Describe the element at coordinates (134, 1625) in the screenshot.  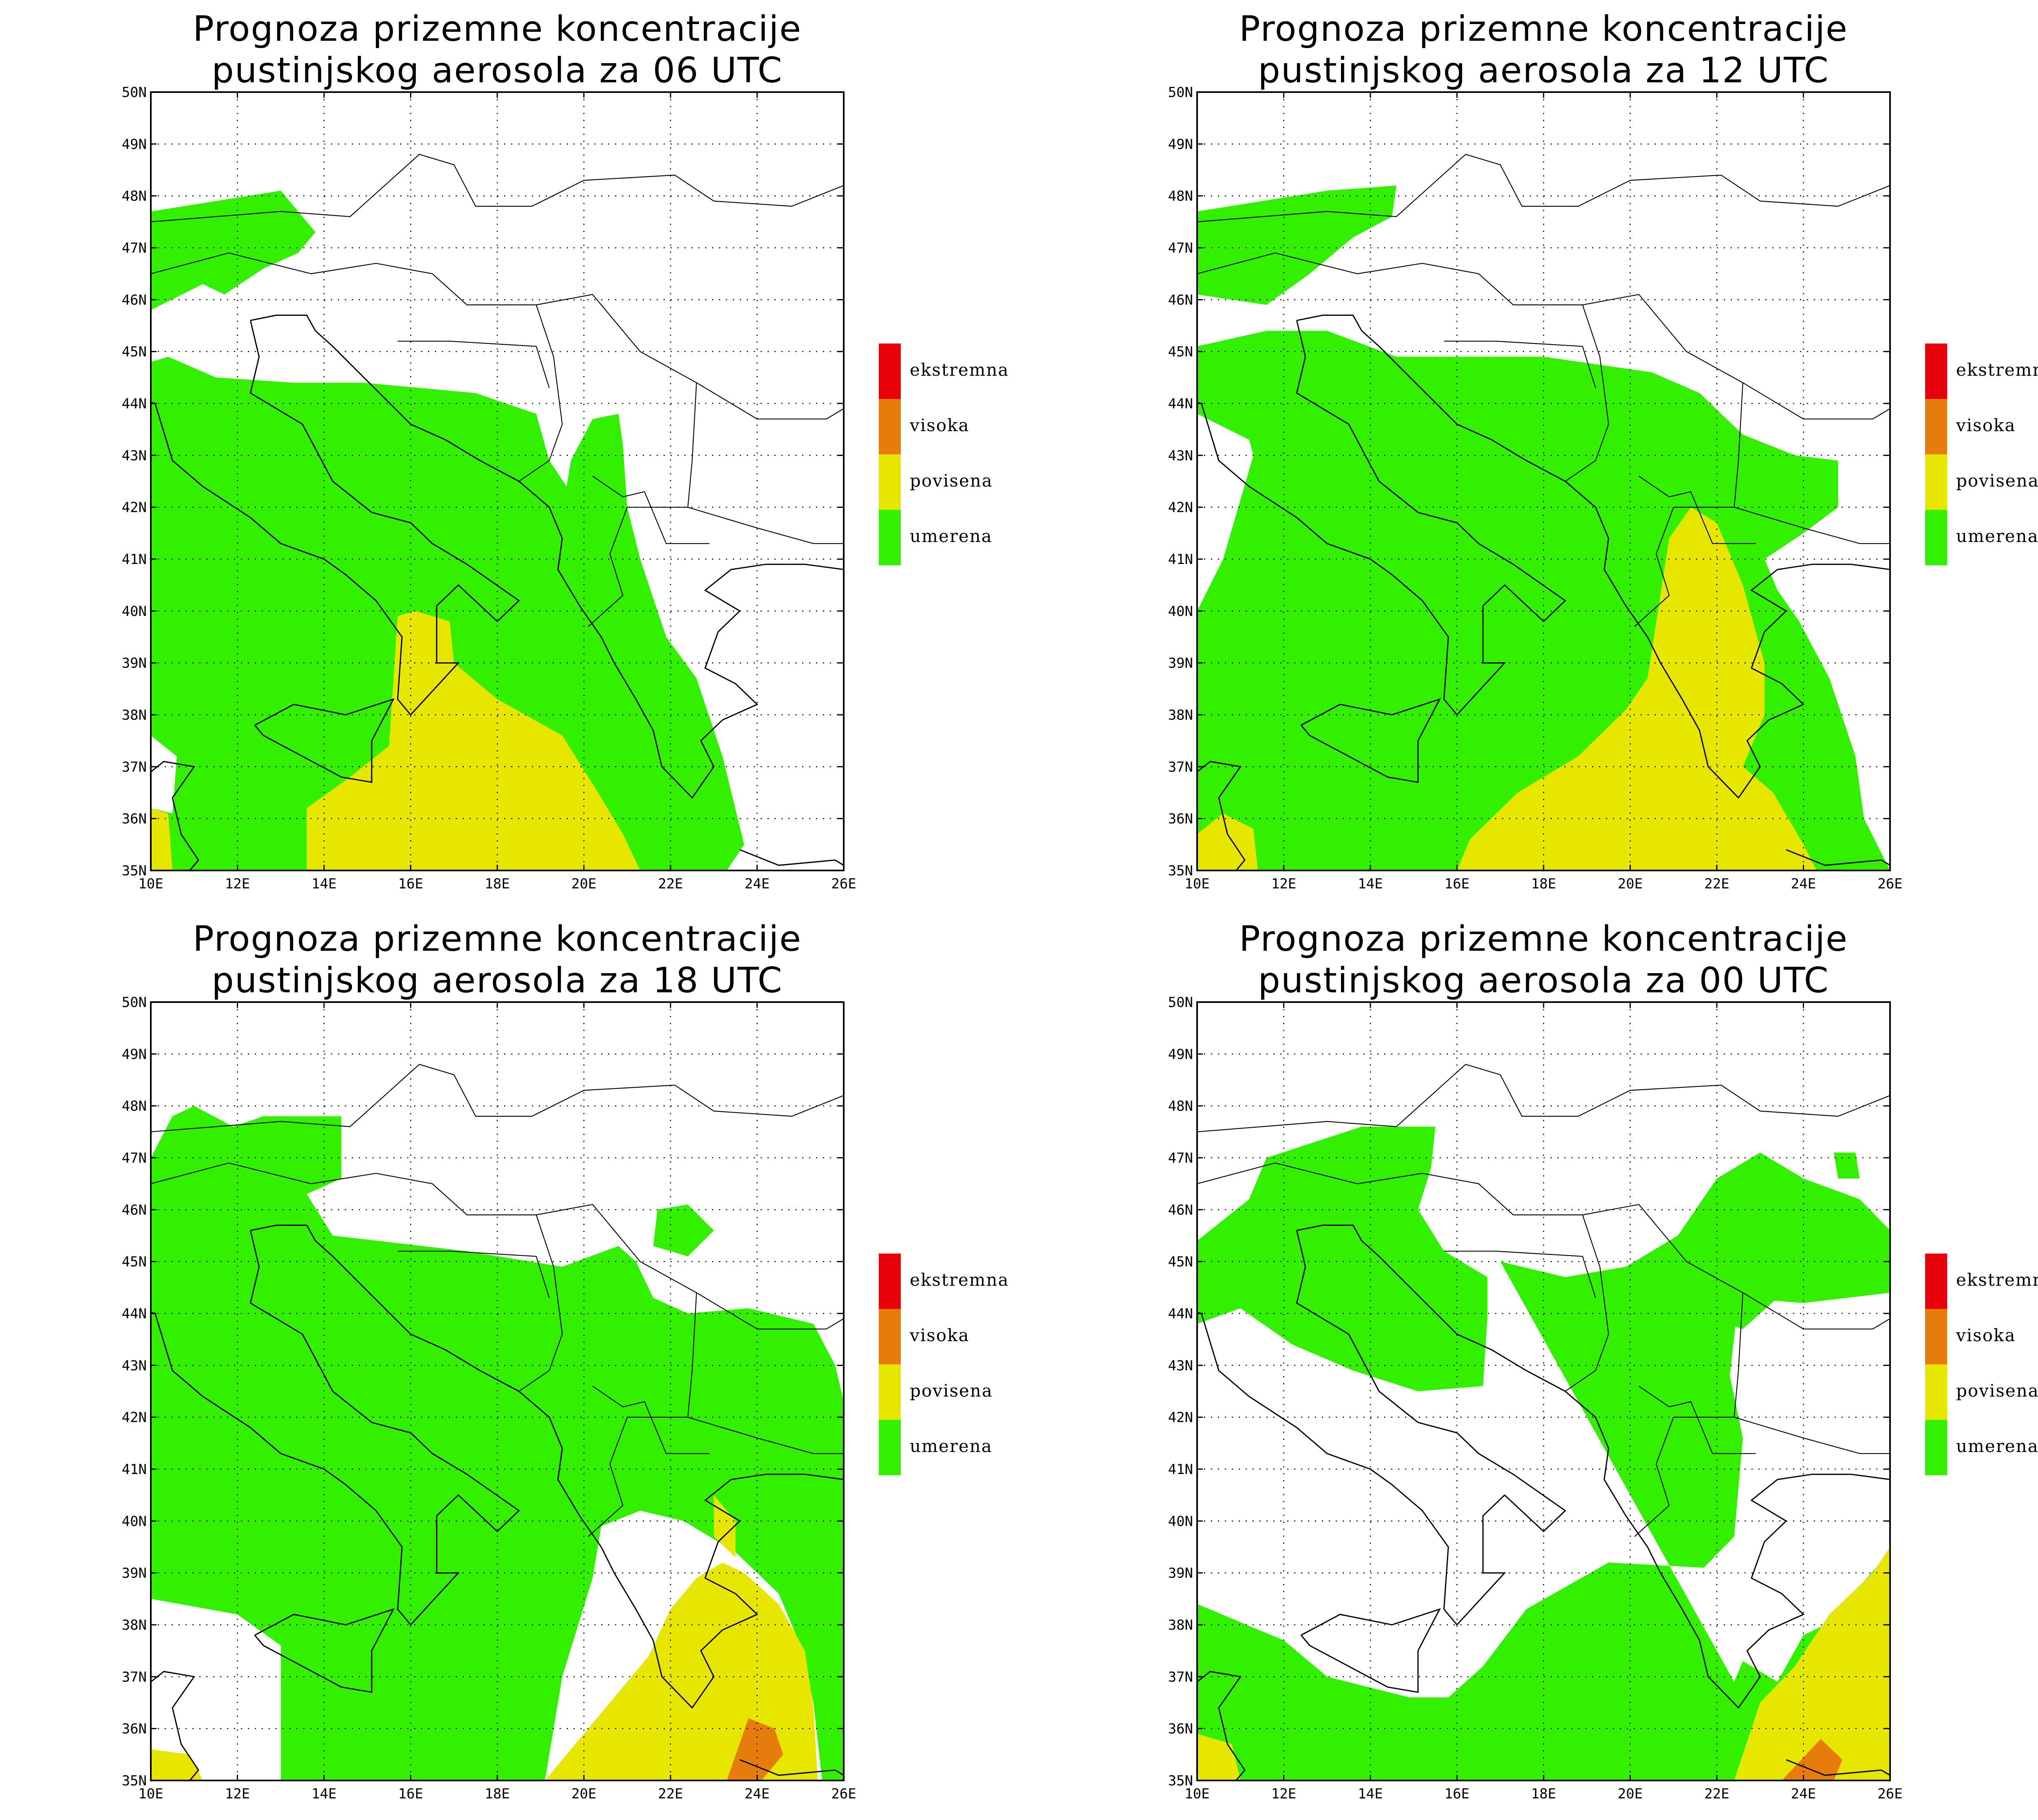
I see `lat-tick-label: 38N` at that location.